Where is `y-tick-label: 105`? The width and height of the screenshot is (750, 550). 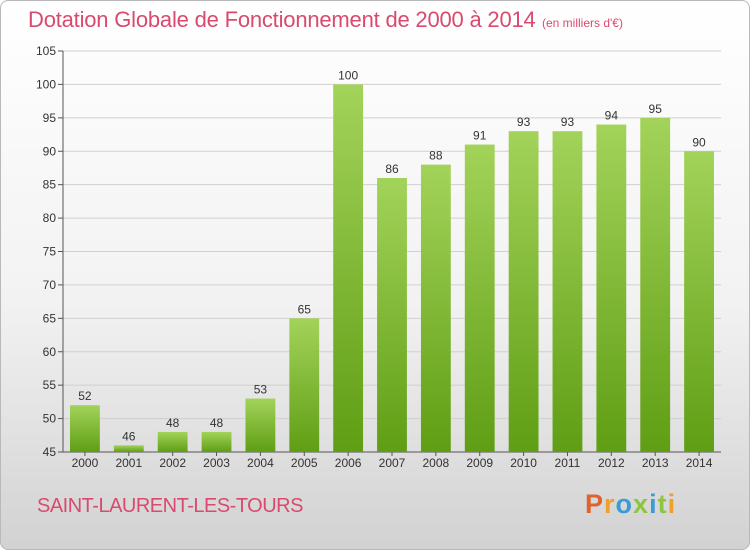 y-tick-label: 105 is located at coordinates (46, 51).